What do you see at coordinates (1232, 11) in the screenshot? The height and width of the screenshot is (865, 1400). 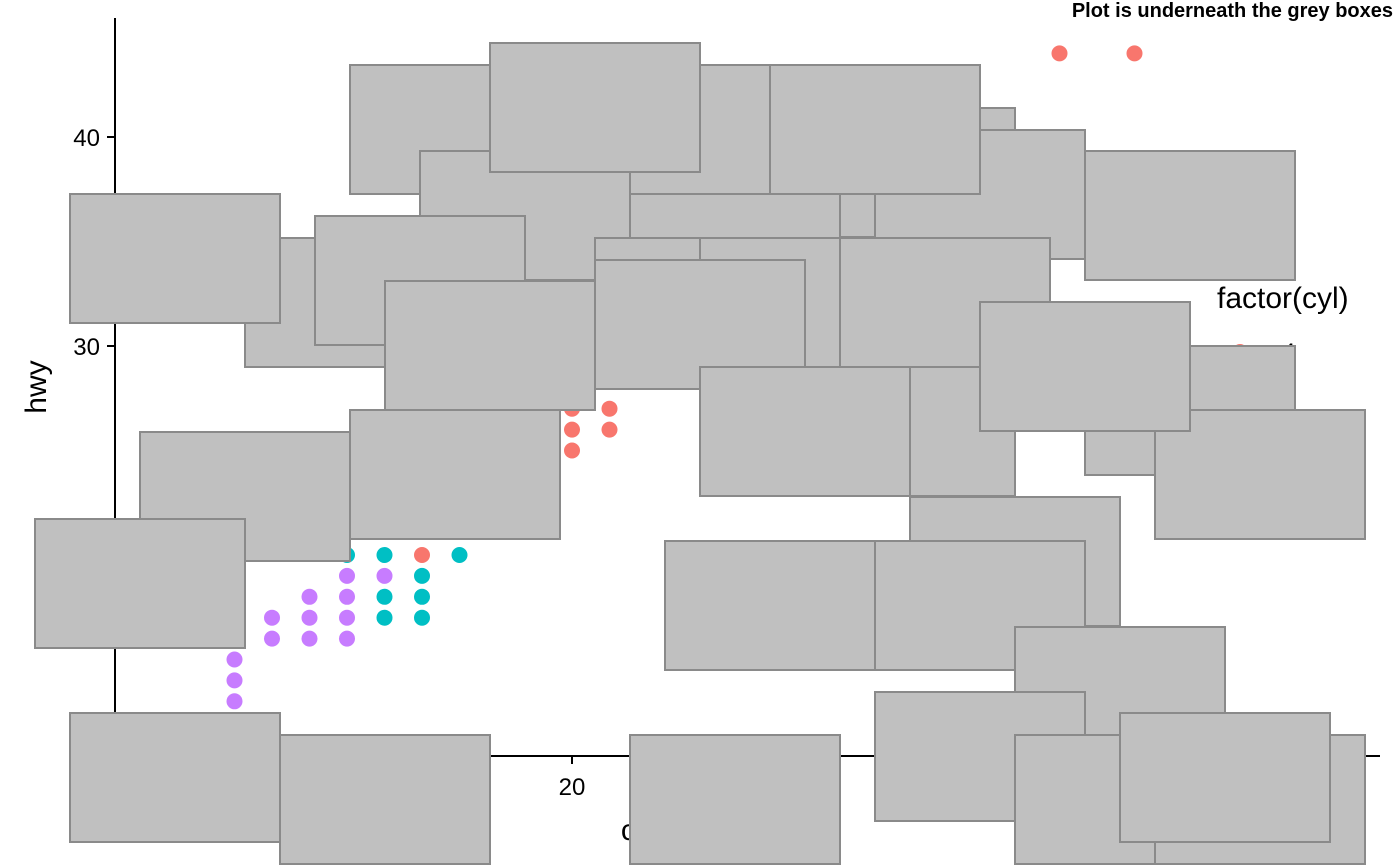 I see `chart-title: Plot is underneath the grey boxes` at bounding box center [1232, 11].